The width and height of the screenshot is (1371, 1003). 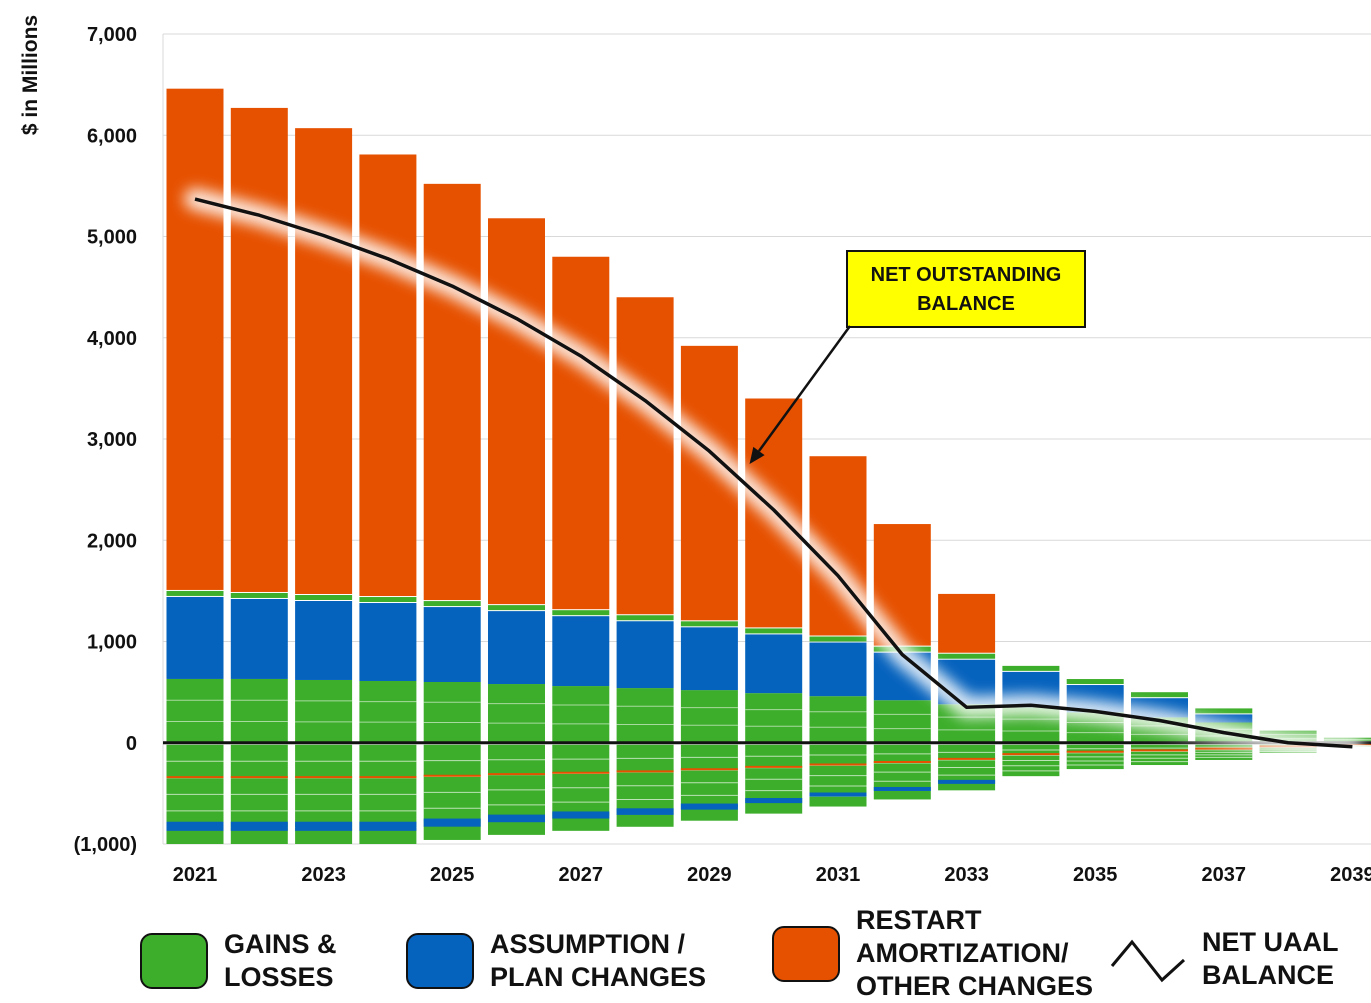 I want to click on bar-stack-2021, so click(x=195, y=466).